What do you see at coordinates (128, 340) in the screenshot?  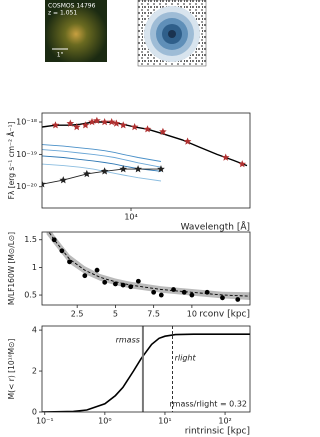 I see `marker-label: rmass` at bounding box center [128, 340].